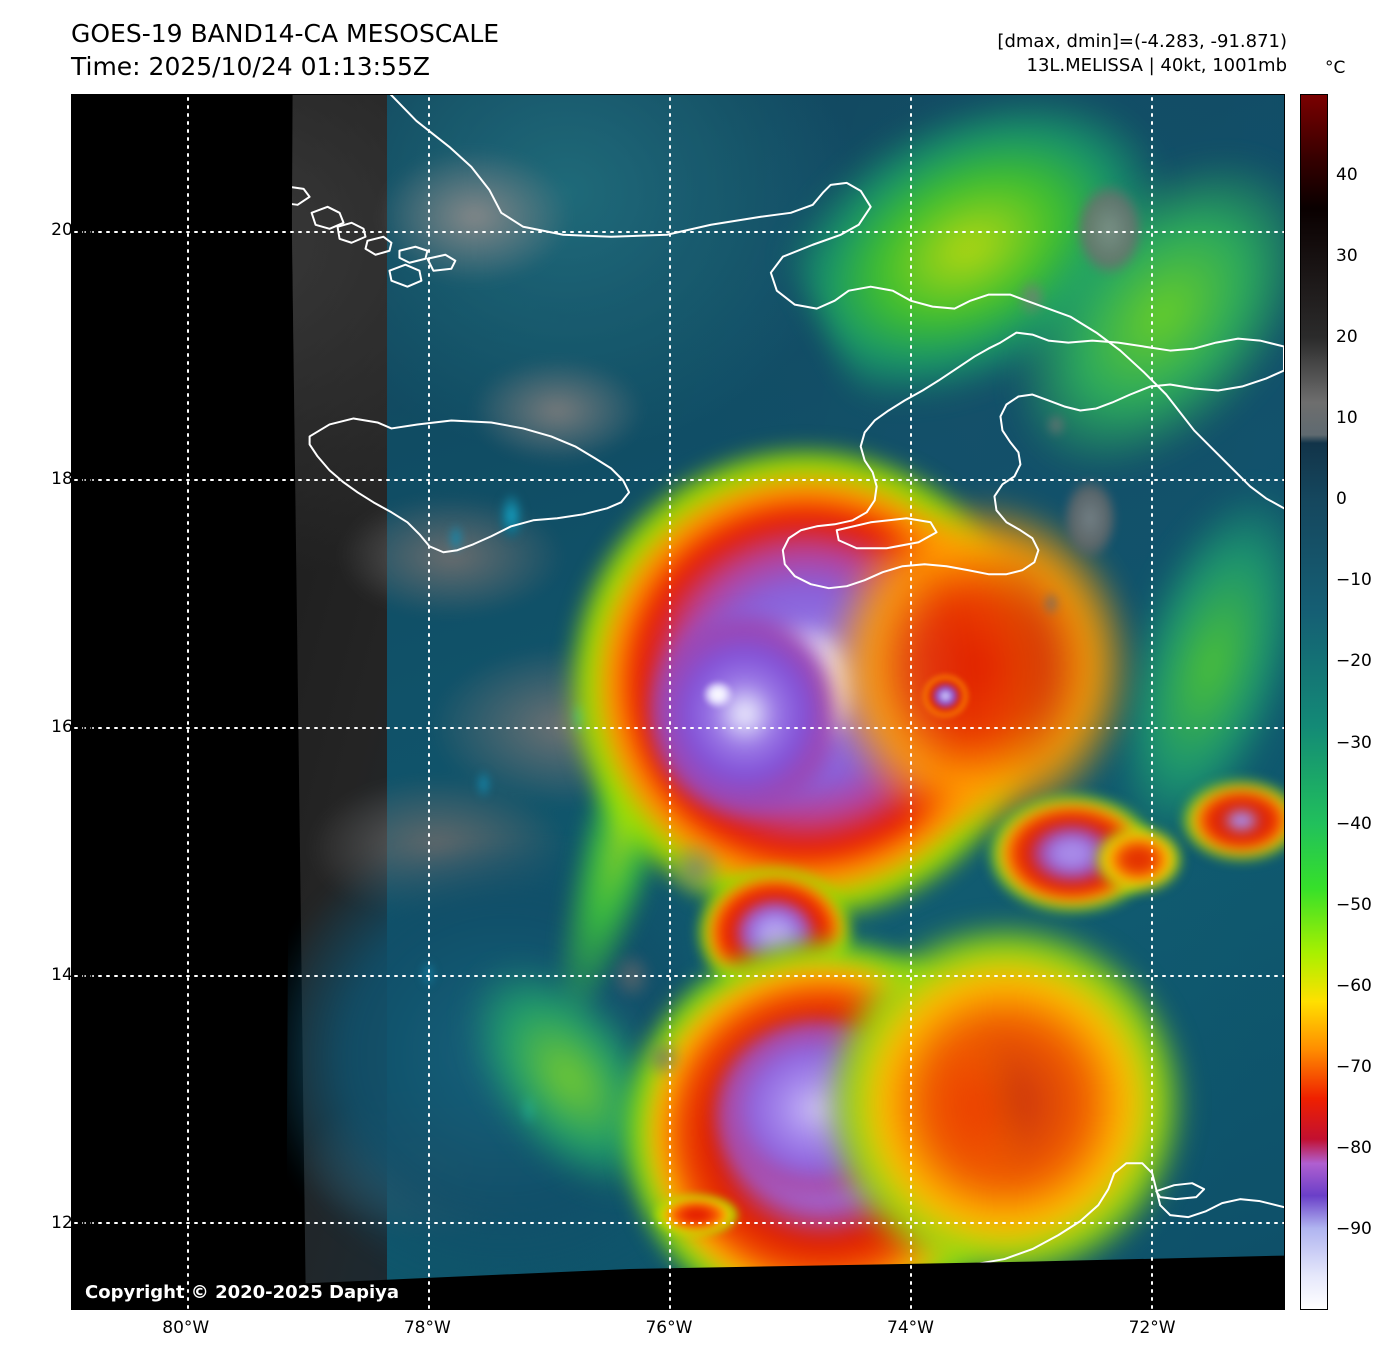  Describe the element at coordinates (1032, 460) in the screenshot. I see `coastline-hispaniola` at that location.